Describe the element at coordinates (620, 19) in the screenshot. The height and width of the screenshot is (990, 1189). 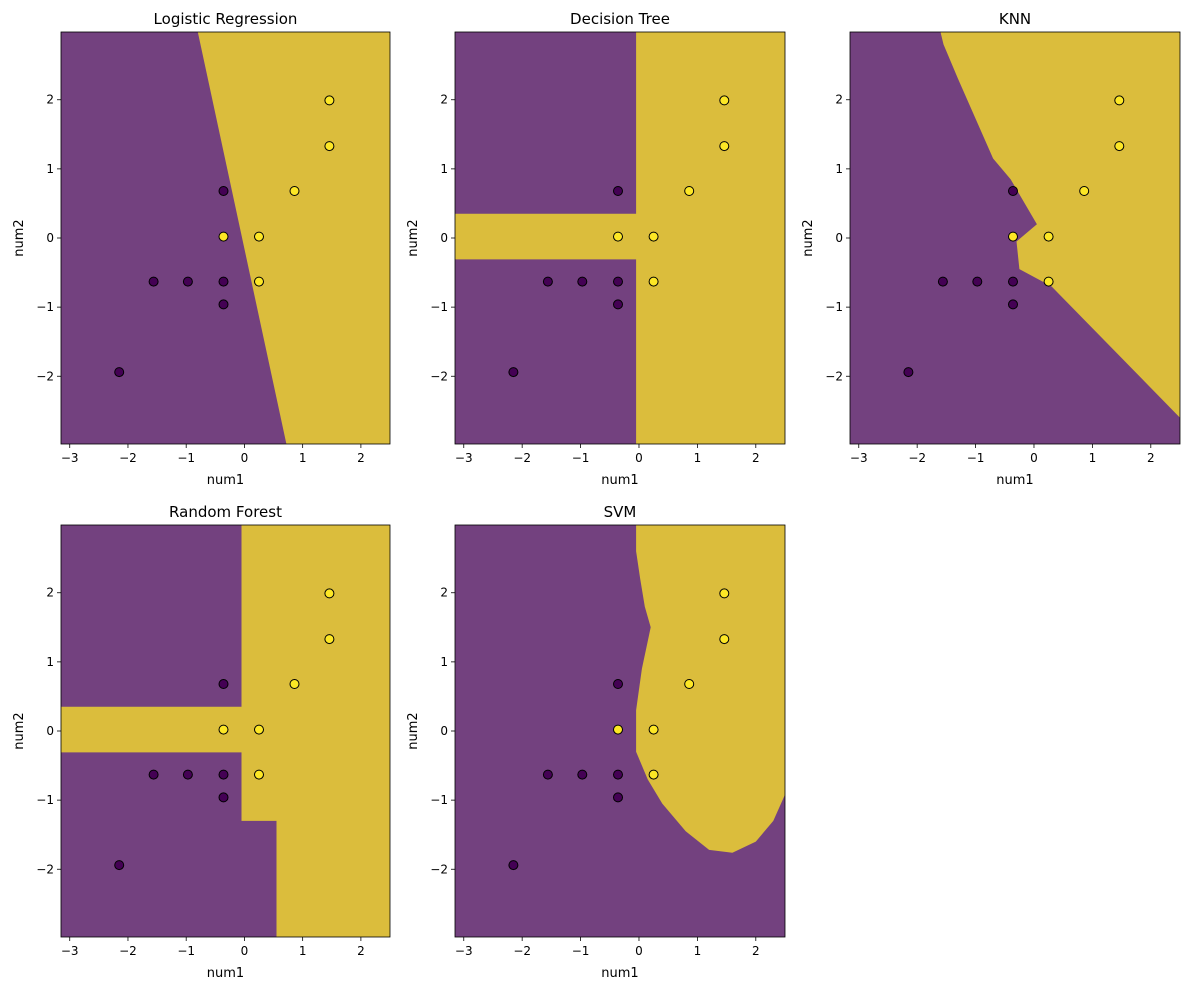
I see `chart-title: Decision Tree` at that location.